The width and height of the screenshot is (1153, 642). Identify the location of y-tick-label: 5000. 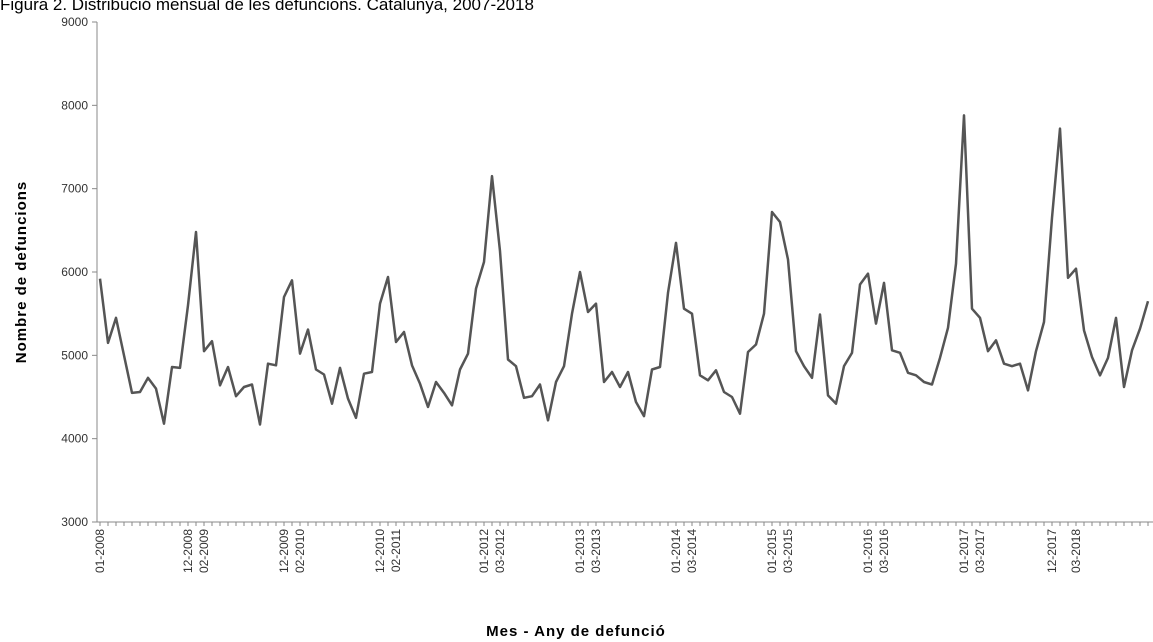
(74, 355).